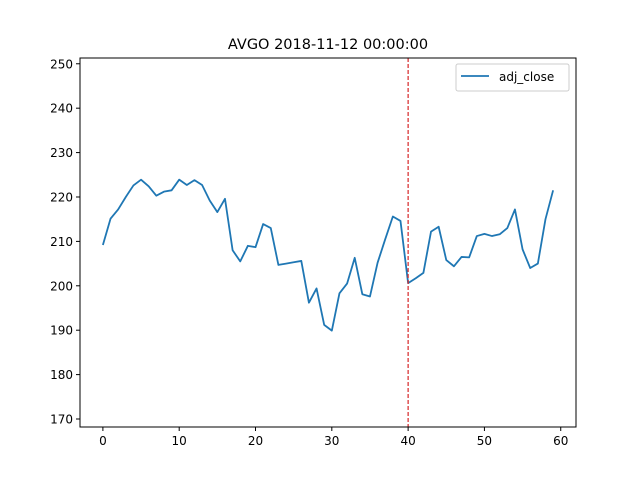  What do you see at coordinates (61, 109) in the screenshot?
I see `y-tick-label: 240` at bounding box center [61, 109].